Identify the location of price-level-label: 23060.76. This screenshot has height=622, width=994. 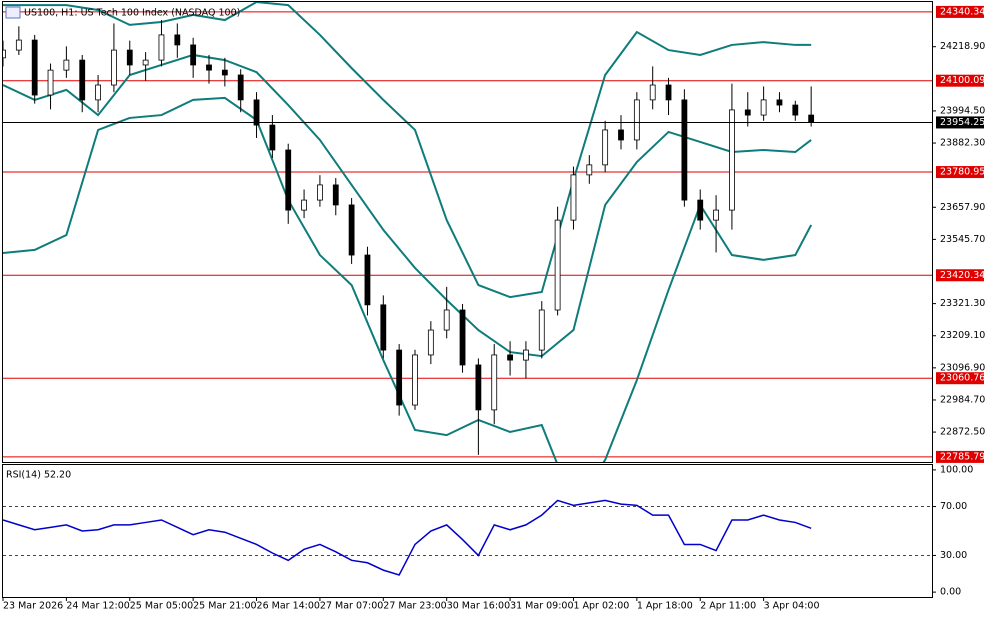
(962, 378).